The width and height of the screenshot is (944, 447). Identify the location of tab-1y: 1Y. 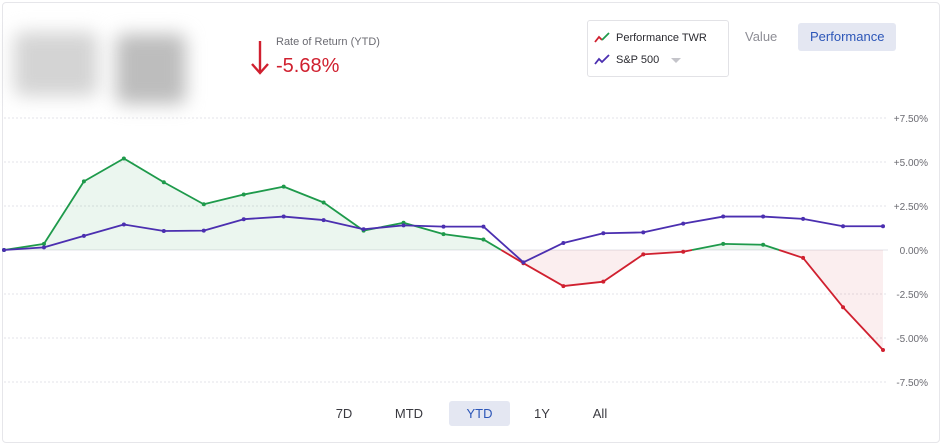
(542, 413).